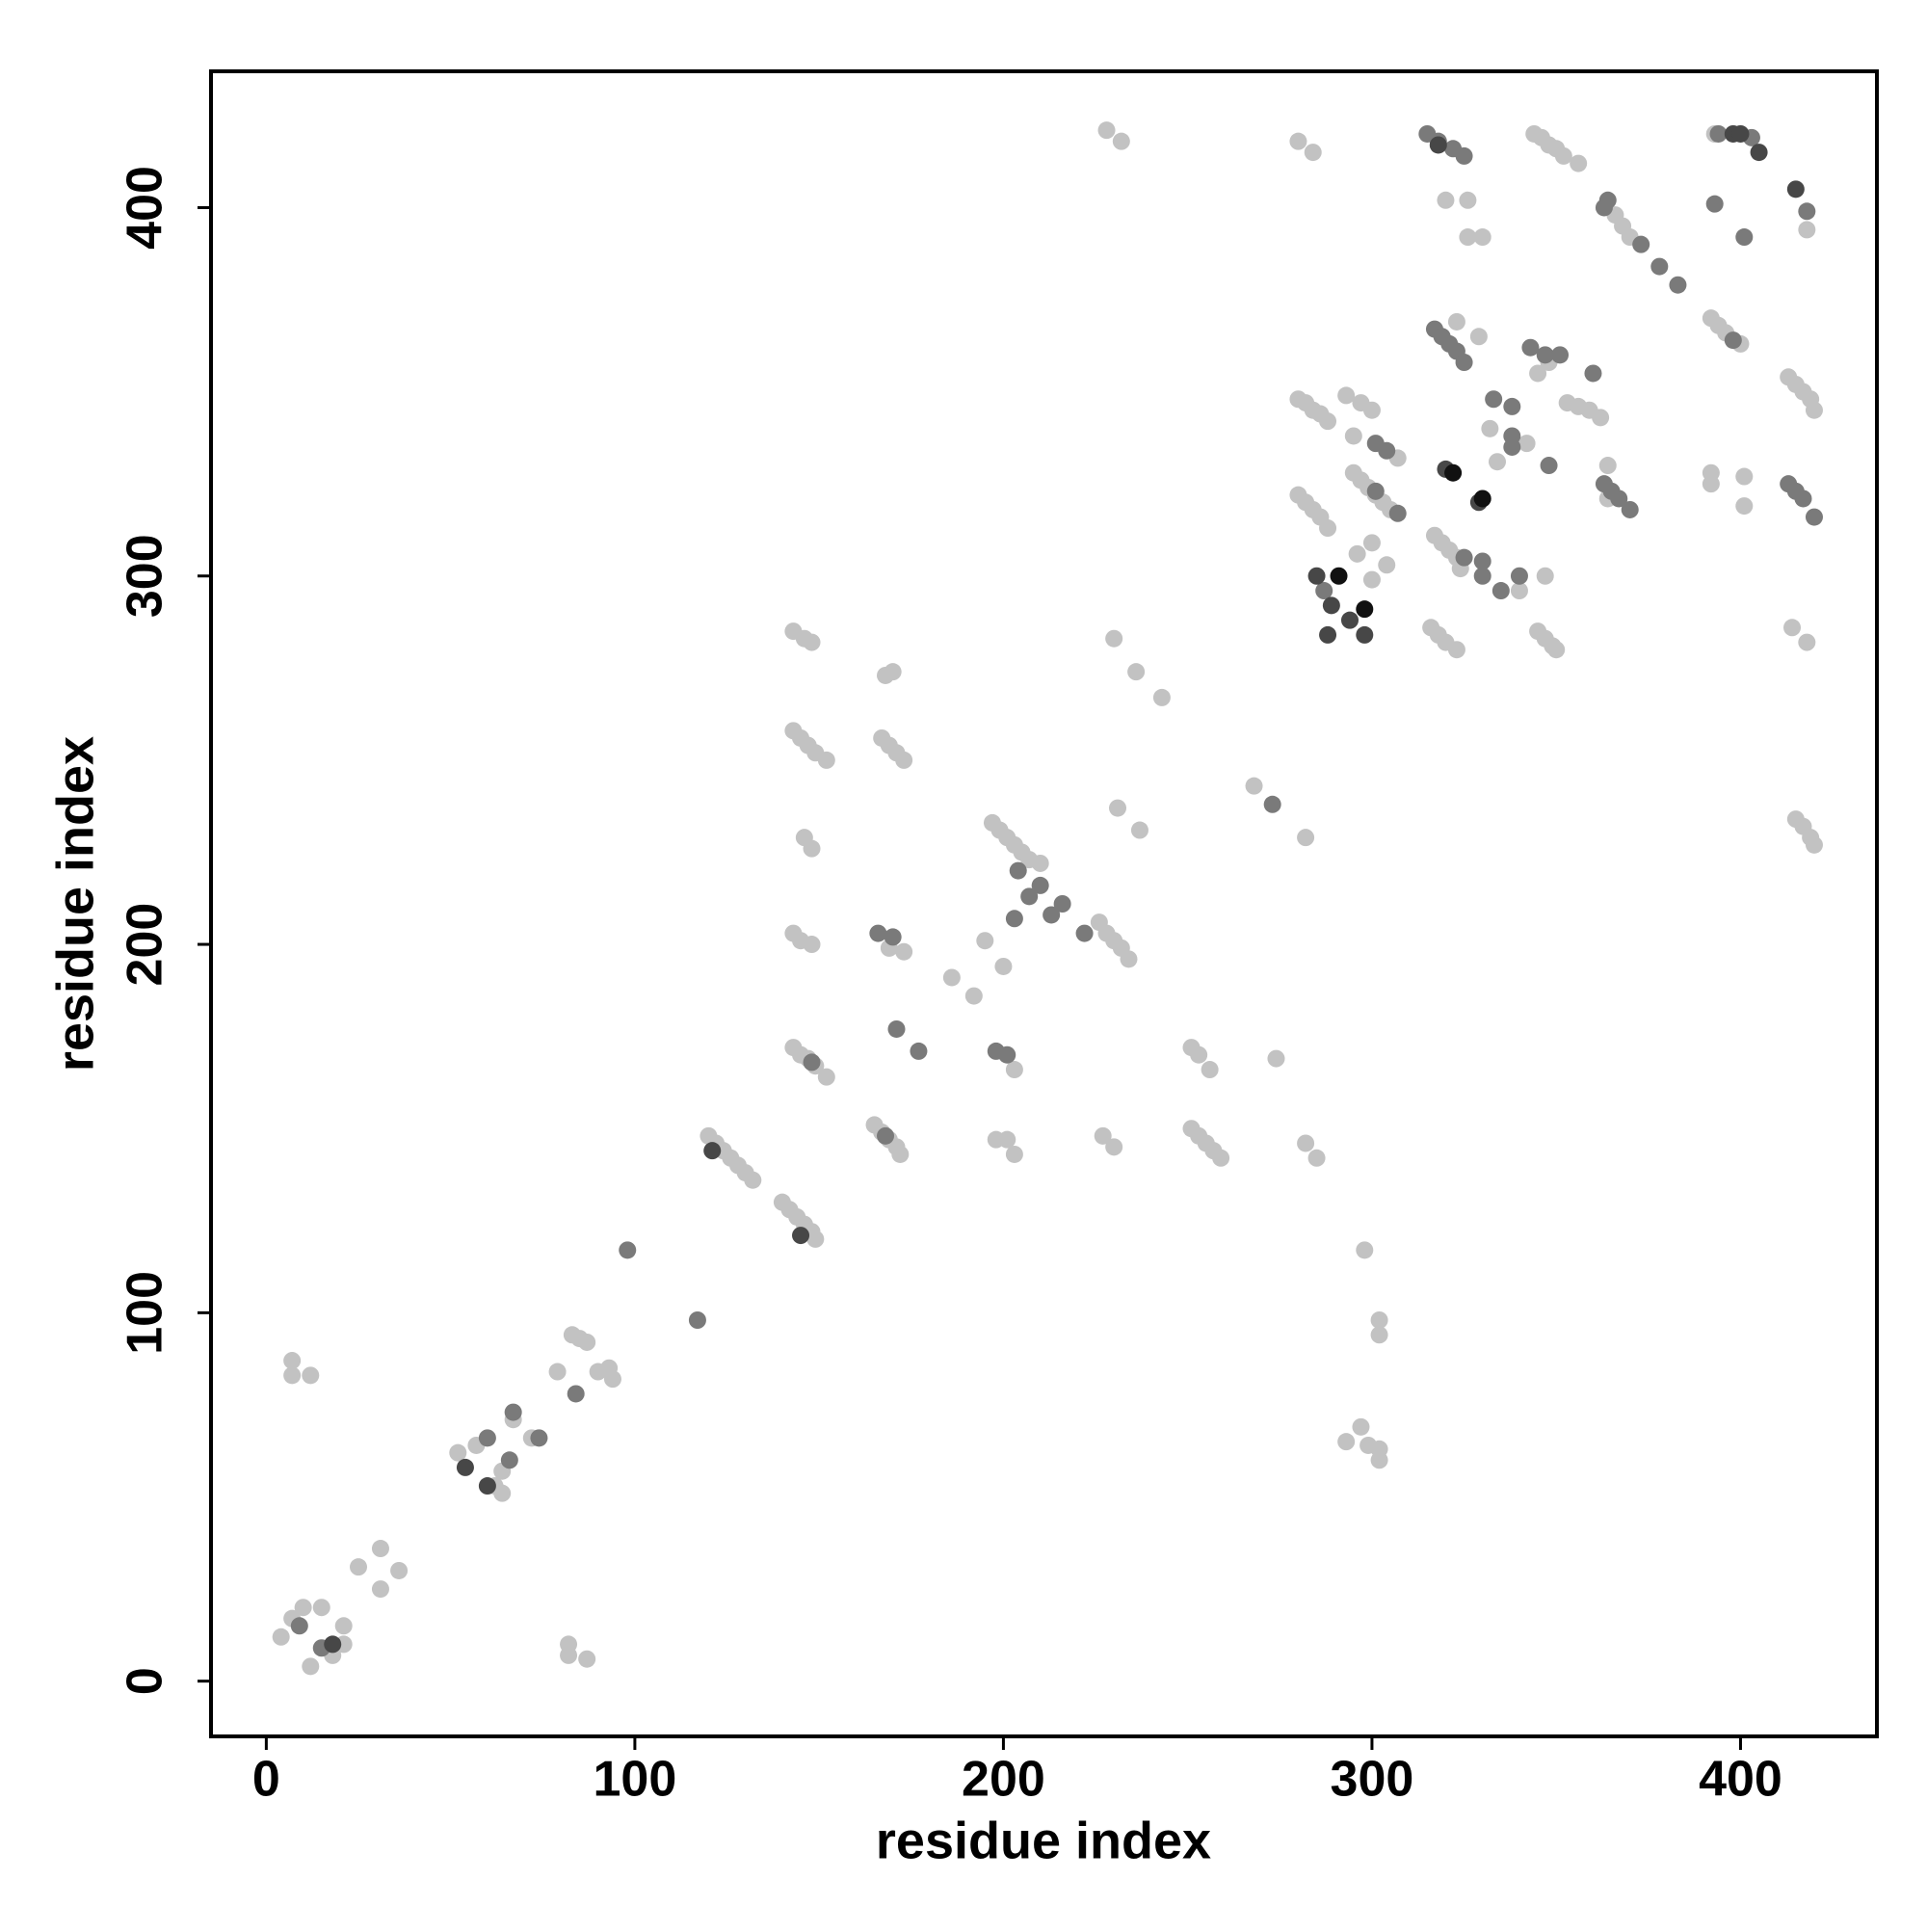 This screenshot has height=1932, width=1927. Describe the element at coordinates (1003, 1780) in the screenshot. I see `x-tick-label: 200` at that location.